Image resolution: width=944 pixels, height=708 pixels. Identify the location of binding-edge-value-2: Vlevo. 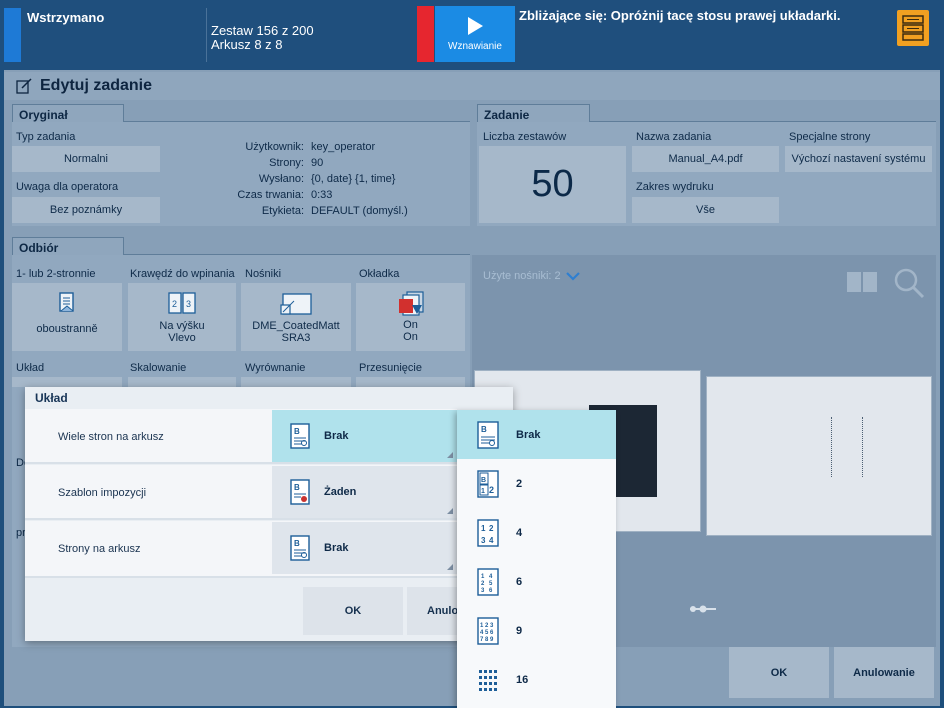
(182, 338).